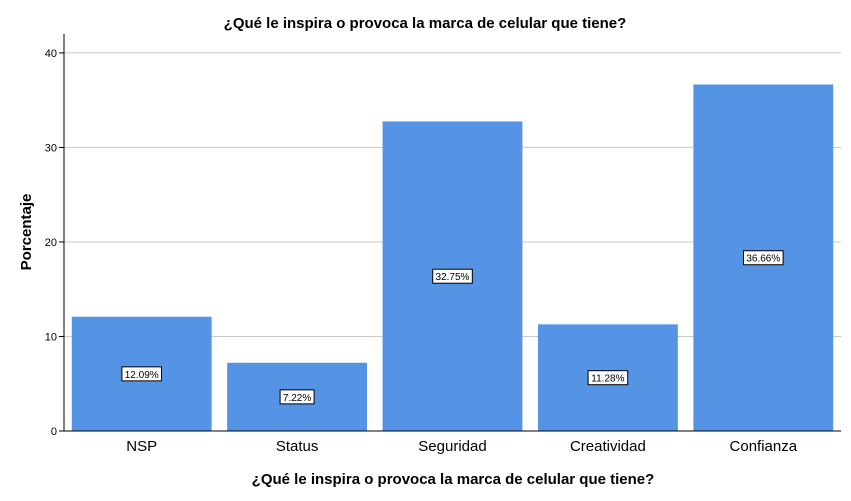  I want to click on x-tick-label: Creatividad, so click(608, 446).